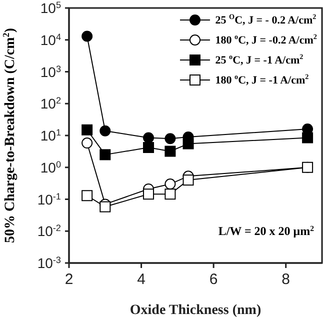  What do you see at coordinates (50, 72) in the screenshot?
I see `y-tick-label: 10$^{3}$` at bounding box center [50, 72].